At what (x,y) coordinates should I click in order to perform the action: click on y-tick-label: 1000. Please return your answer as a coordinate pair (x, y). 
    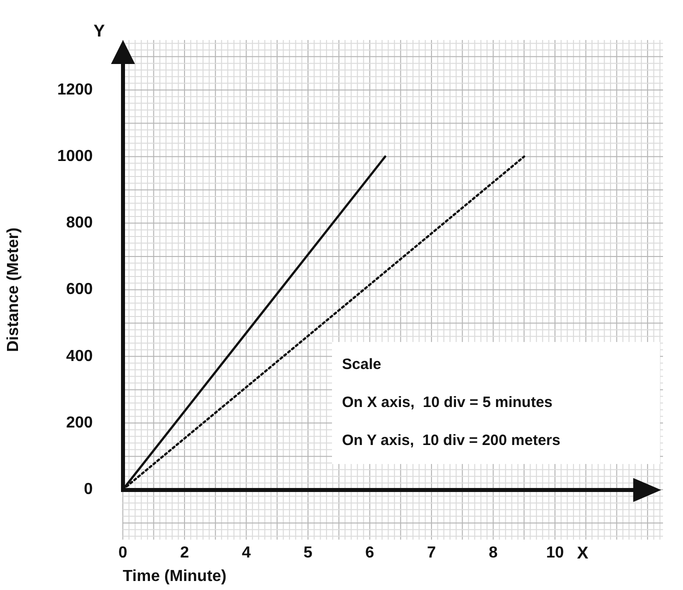
    Looking at the image, I should click on (75, 156).